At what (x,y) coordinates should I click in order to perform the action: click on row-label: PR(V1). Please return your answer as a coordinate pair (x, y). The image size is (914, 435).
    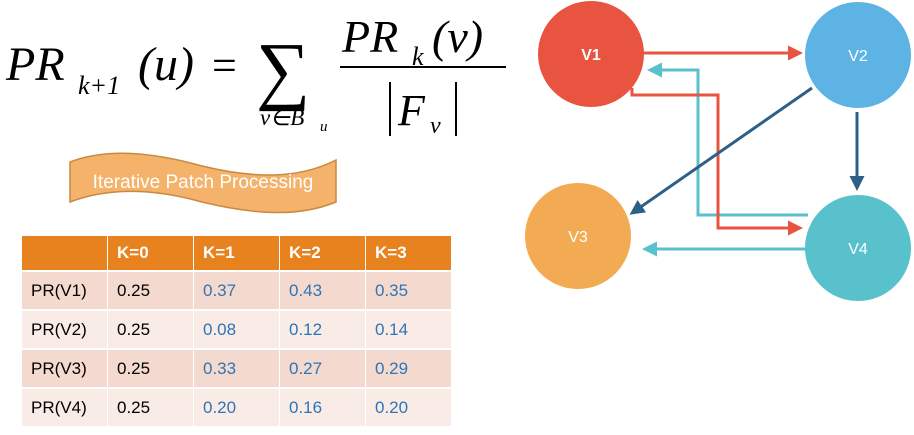
    Looking at the image, I should click on (65, 290).